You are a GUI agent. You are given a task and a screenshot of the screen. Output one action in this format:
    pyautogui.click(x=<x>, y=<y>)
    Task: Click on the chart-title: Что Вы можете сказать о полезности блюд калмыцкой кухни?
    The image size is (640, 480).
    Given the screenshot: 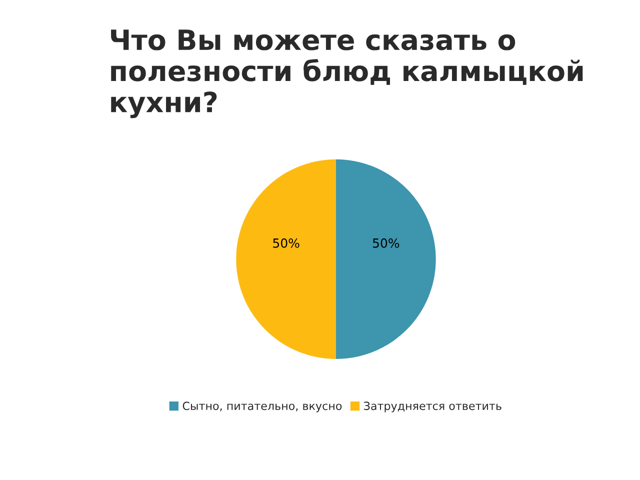 What is the action you would take?
    pyautogui.click(x=347, y=74)
    